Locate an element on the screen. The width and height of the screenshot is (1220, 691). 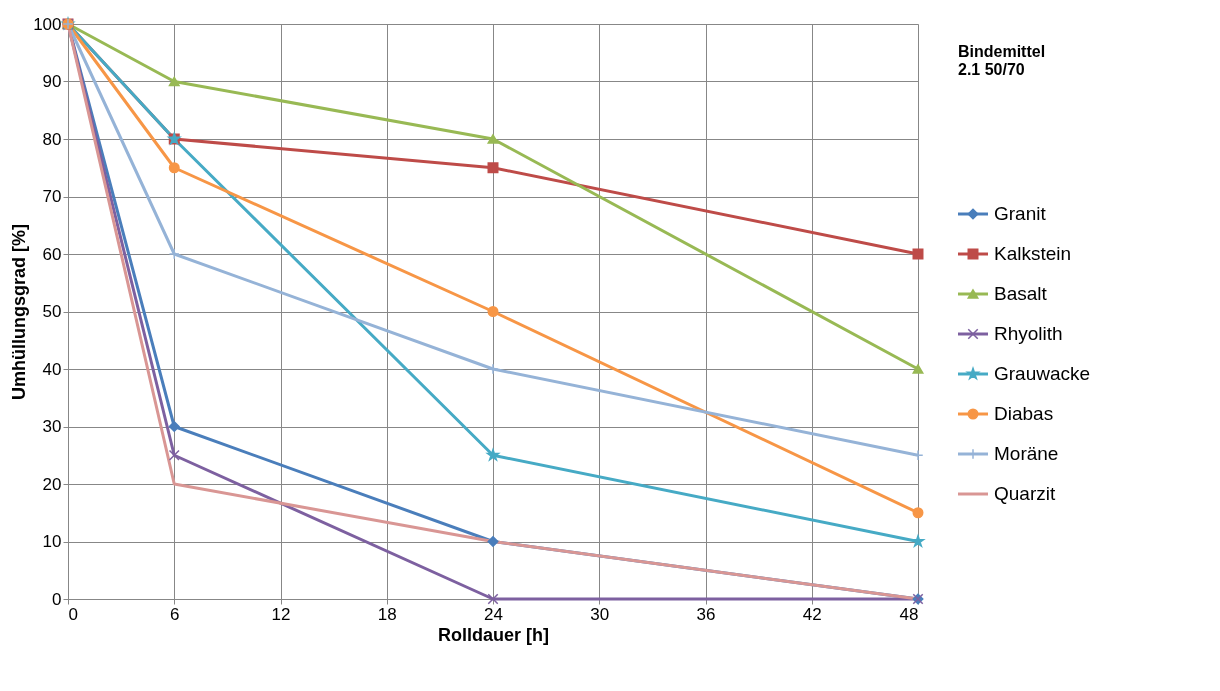
legend-label: Granit is located at coordinates (1020, 213).